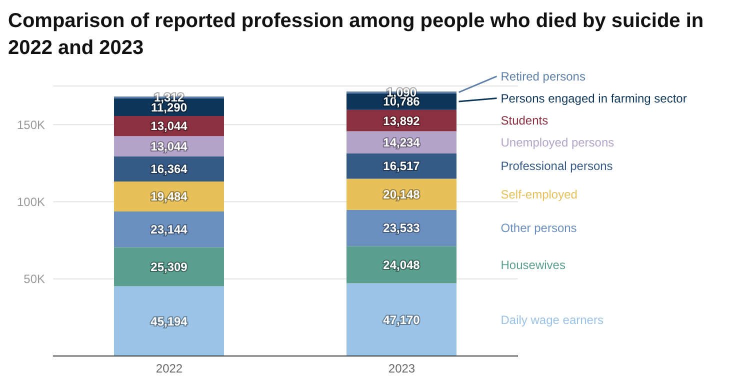 The width and height of the screenshot is (741, 383). What do you see at coordinates (34, 279) in the screenshot?
I see `y-tick-label: 50K` at bounding box center [34, 279].